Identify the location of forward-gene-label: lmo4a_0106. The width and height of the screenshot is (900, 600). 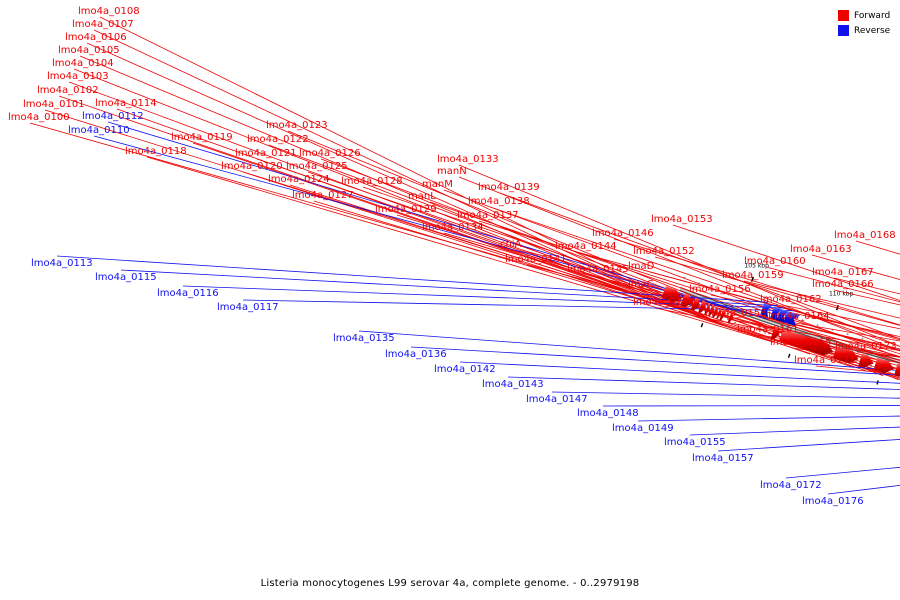
(96, 37).